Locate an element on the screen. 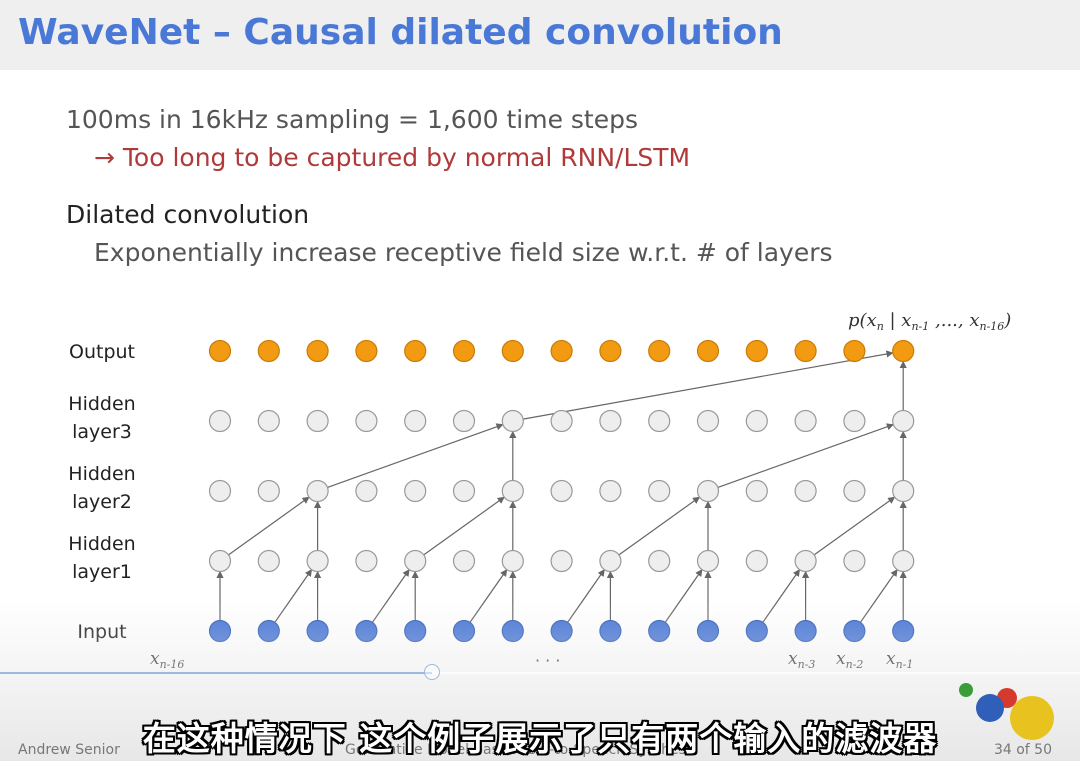  slide-title: WaveNet – Causal dilated convolution is located at coordinates (400, 32).